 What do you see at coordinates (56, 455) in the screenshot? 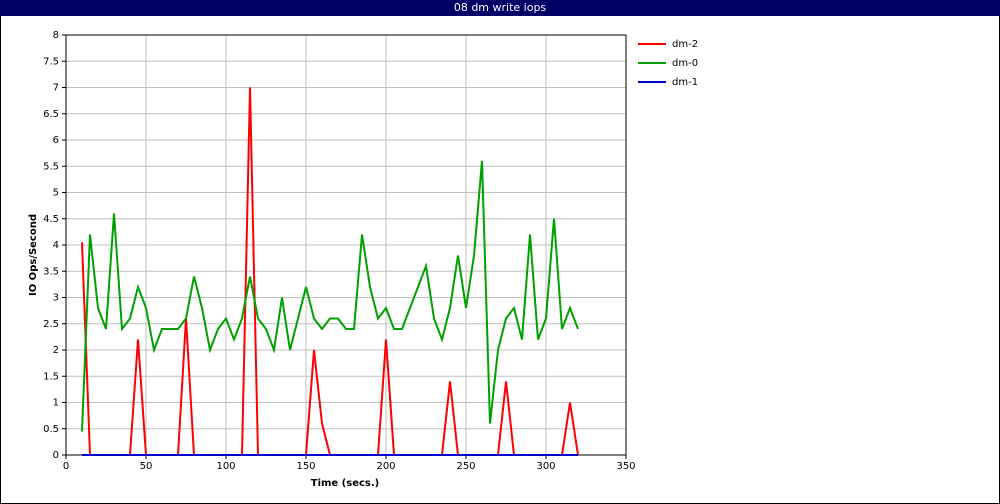
I see `y-tick-label: 0` at bounding box center [56, 455].